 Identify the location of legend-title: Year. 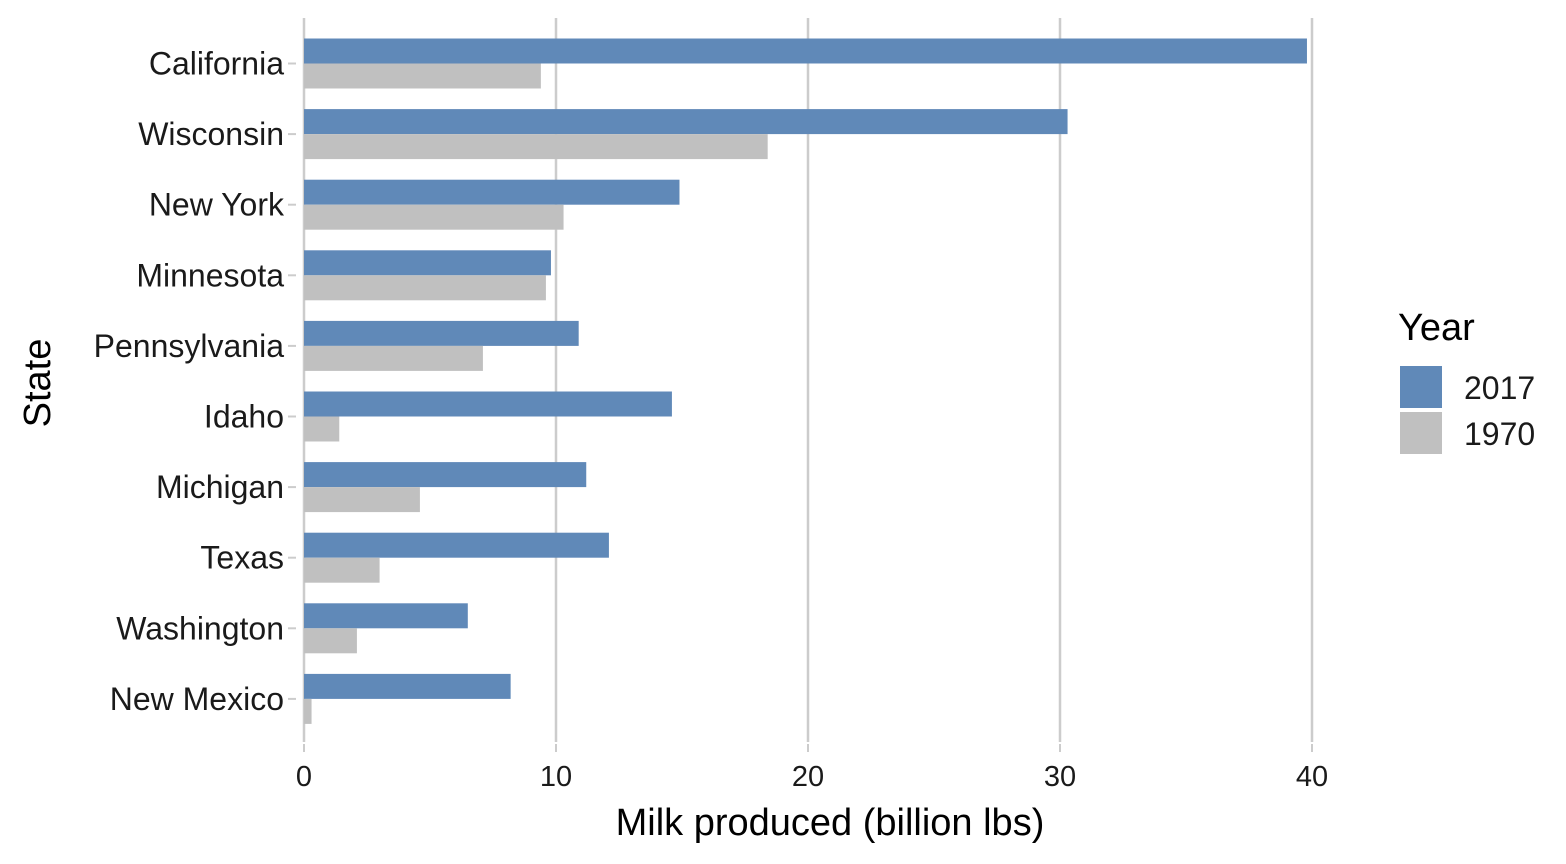
(1436, 328).